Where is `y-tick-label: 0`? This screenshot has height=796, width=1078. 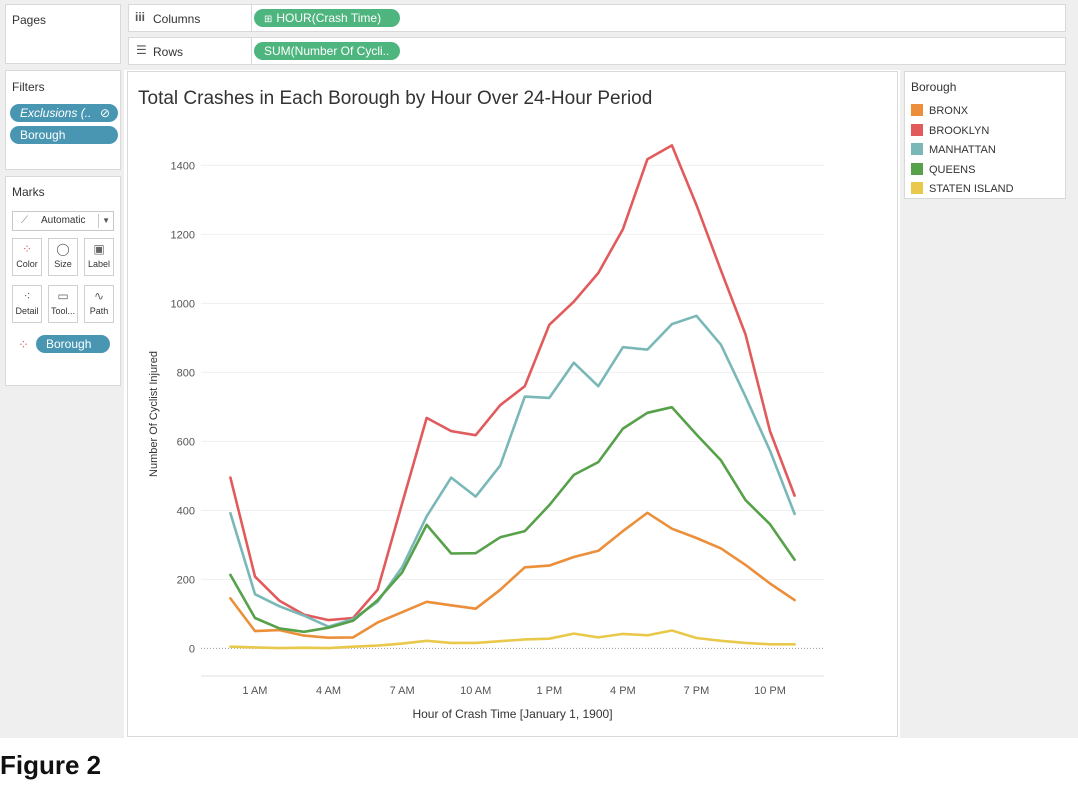 y-tick-label: 0 is located at coordinates (192, 649).